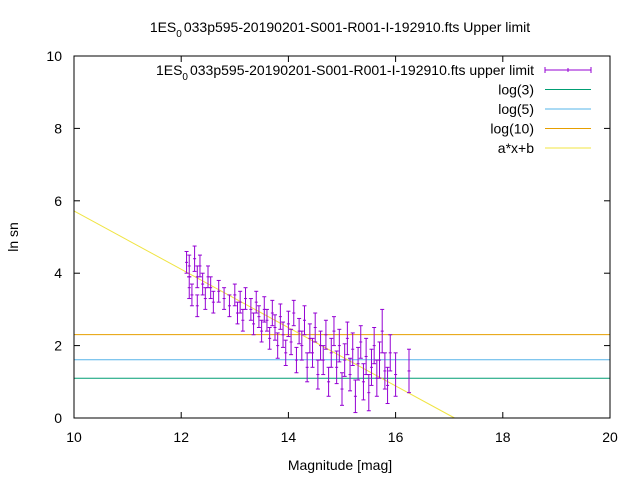 The height and width of the screenshot is (480, 640). I want to click on y-tick-label: 0, so click(58, 418).